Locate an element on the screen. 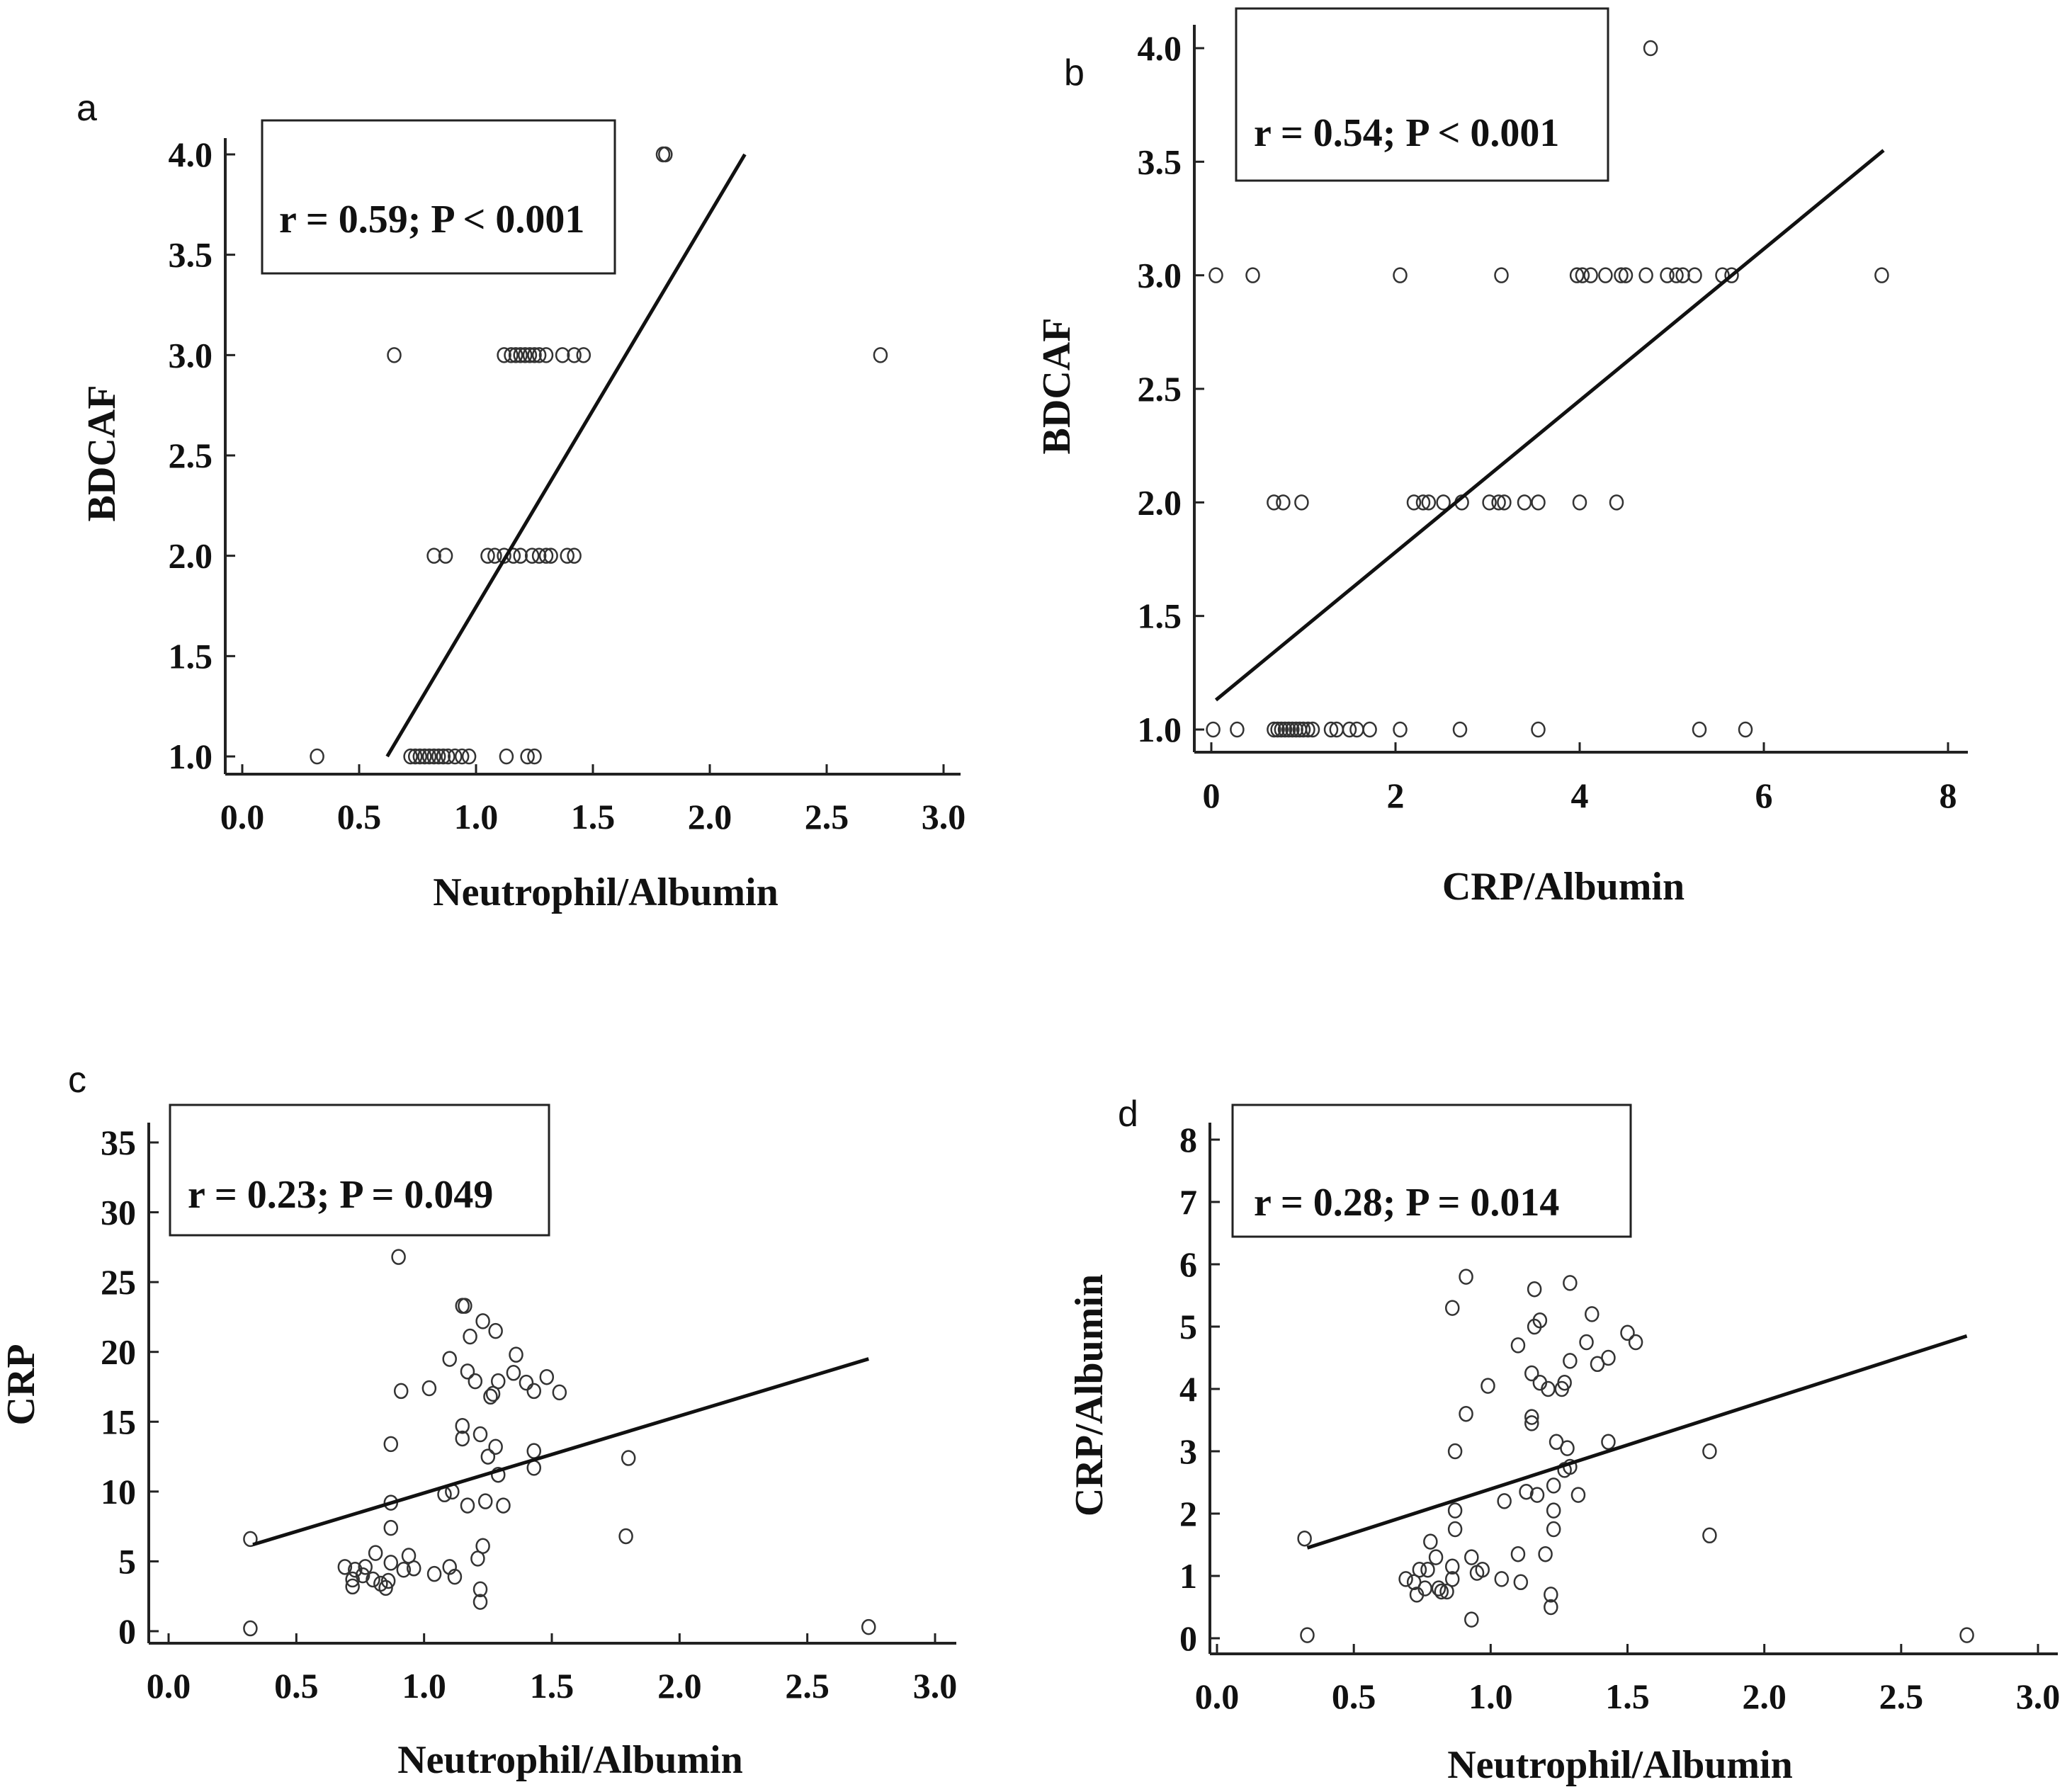 The image size is (2072, 1787). y-tick-label: 4 is located at coordinates (1188, 1389).